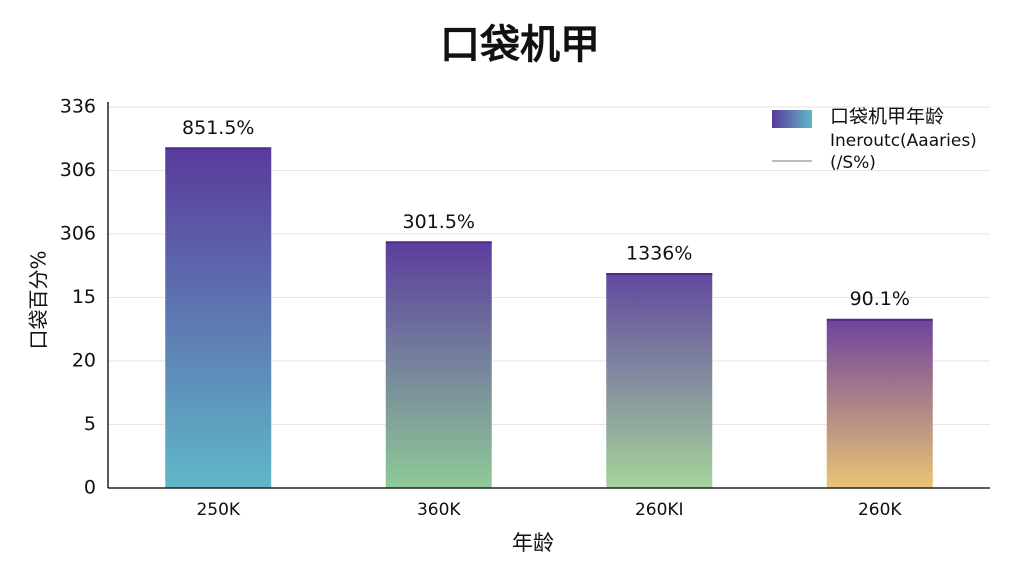 This screenshot has width=1024, height=576. I want to click on legend-label: 口袋机甲年龄, so click(887, 117).